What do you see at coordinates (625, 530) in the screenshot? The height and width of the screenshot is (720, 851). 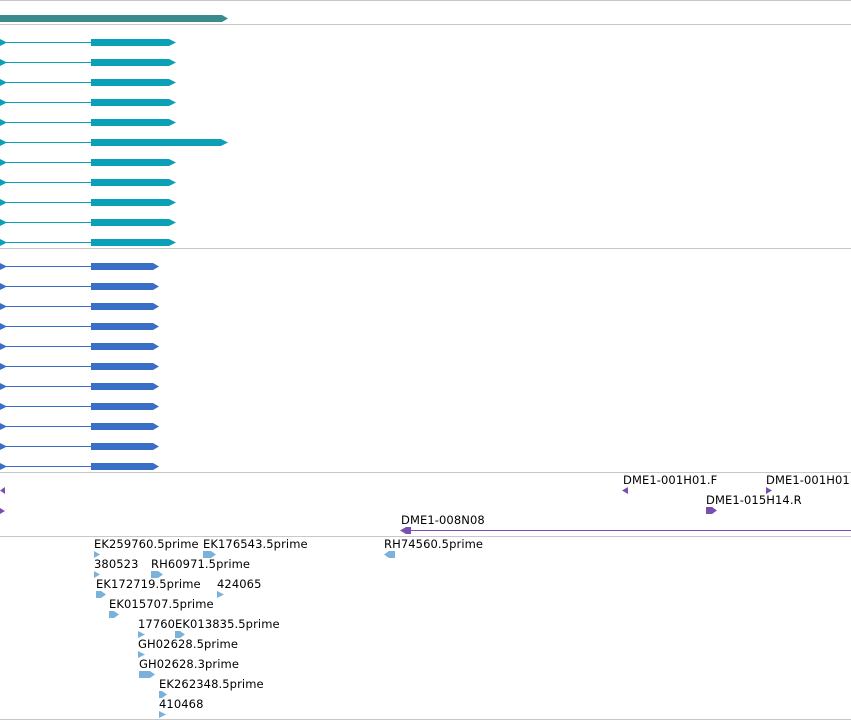 I see `clone-feature-span` at bounding box center [625, 530].